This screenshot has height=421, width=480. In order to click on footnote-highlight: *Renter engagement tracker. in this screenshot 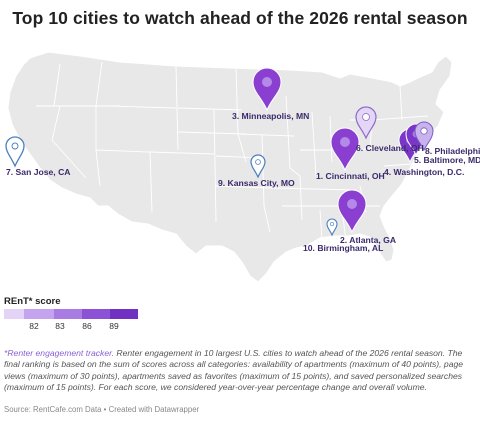, I will do `click(59, 353)`.